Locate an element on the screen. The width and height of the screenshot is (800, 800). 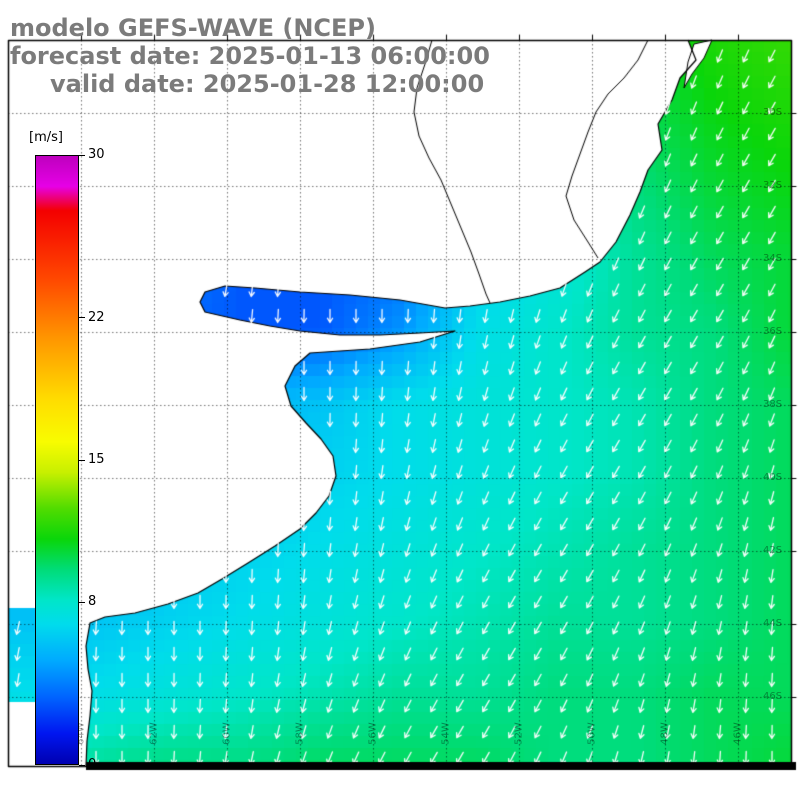
colorbar-units-label: [m/s] is located at coordinates (46, 137).